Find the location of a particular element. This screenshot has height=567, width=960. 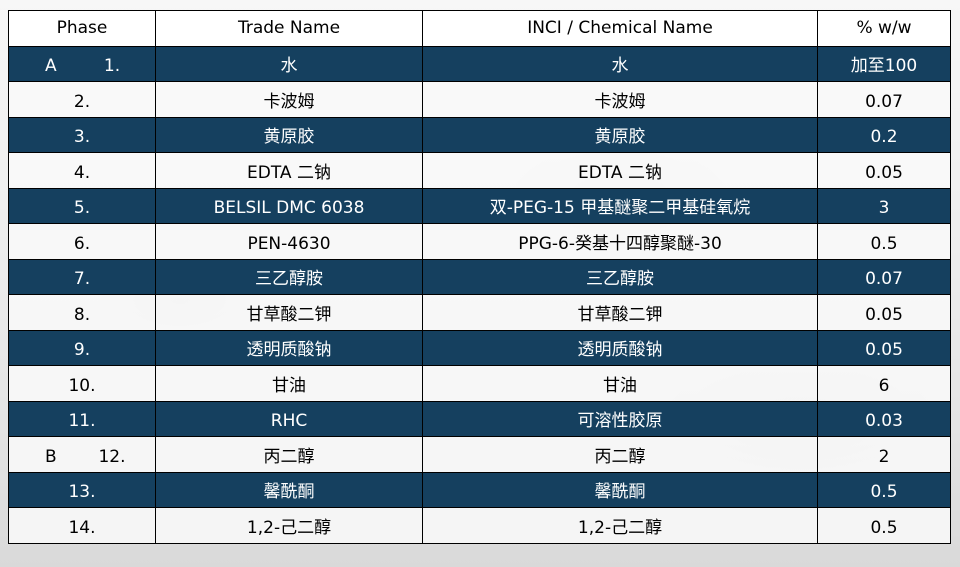

trade-name-cell: 三乙醇胺 is located at coordinates (289, 276).